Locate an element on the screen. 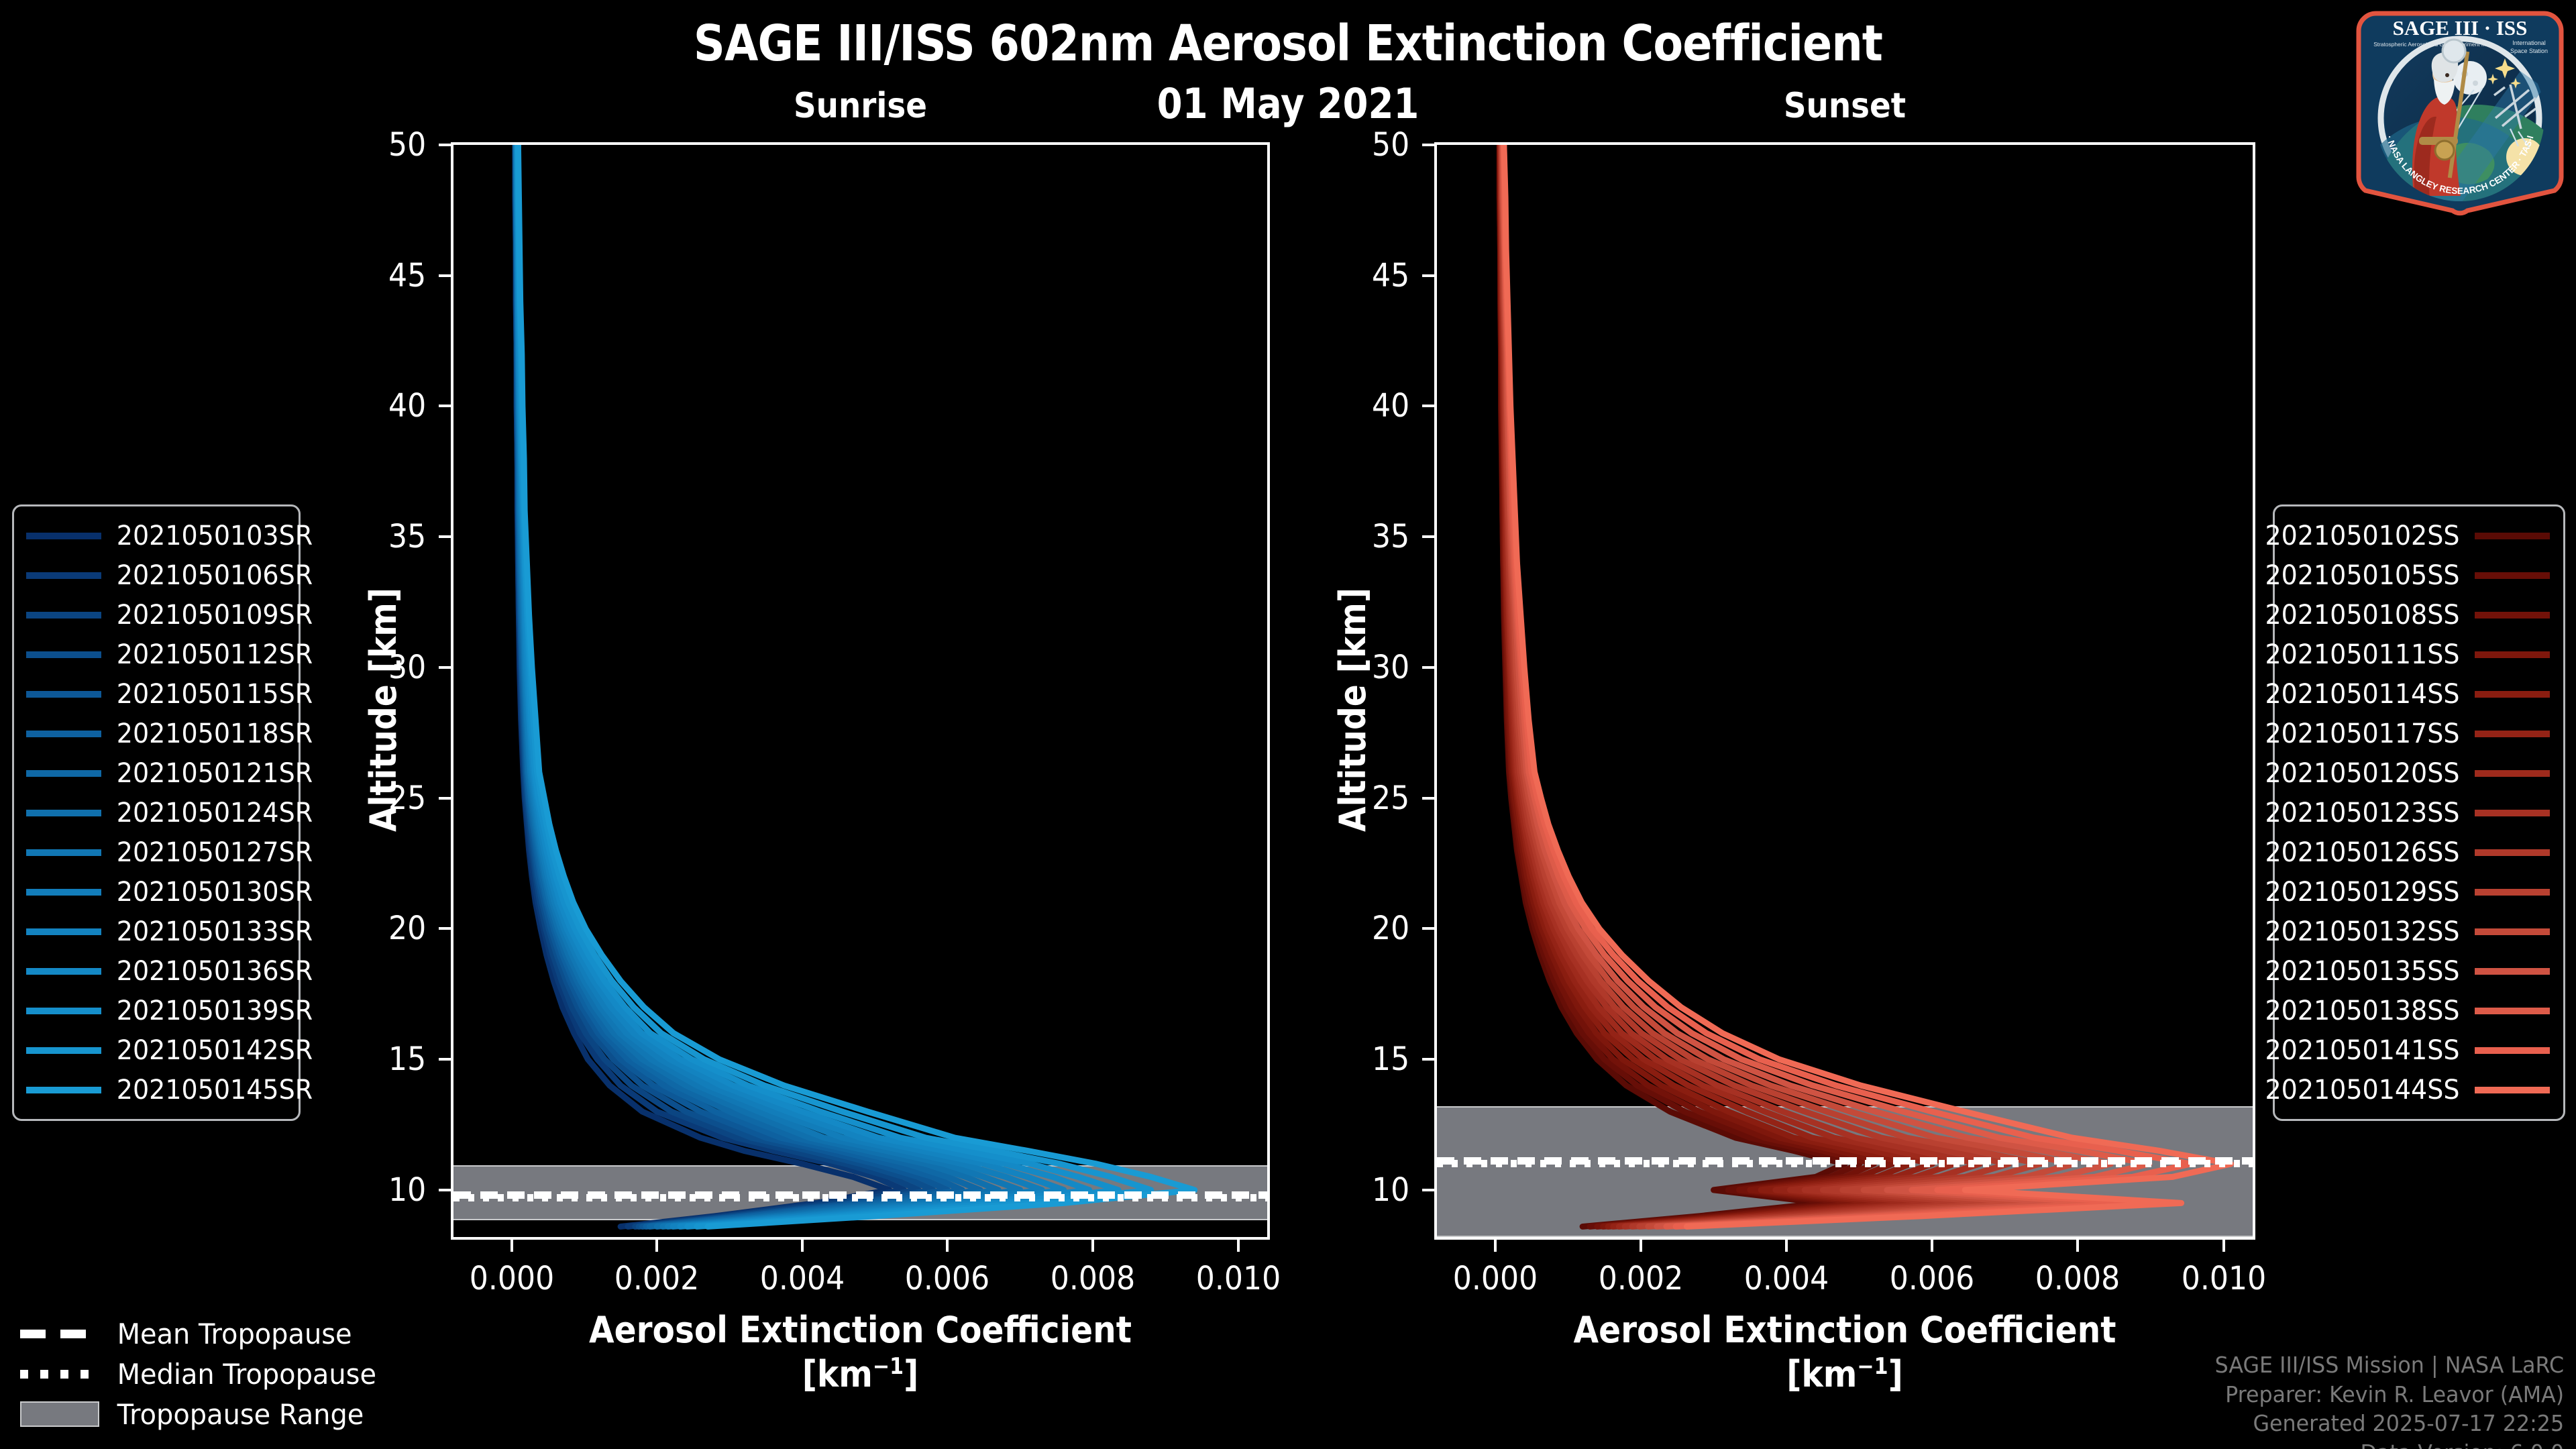 Image resolution: width=2576 pixels, height=1449 pixels. credits-line: Preparer: Kevin R. Leavor (AMA) is located at coordinates (2394, 1394).